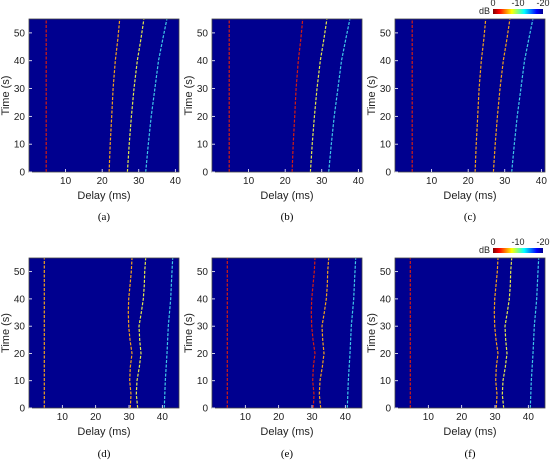 The width and height of the screenshot is (550, 461). What do you see at coordinates (517, 4) in the screenshot?
I see `colorbar-tick-label: -10` at bounding box center [517, 4].